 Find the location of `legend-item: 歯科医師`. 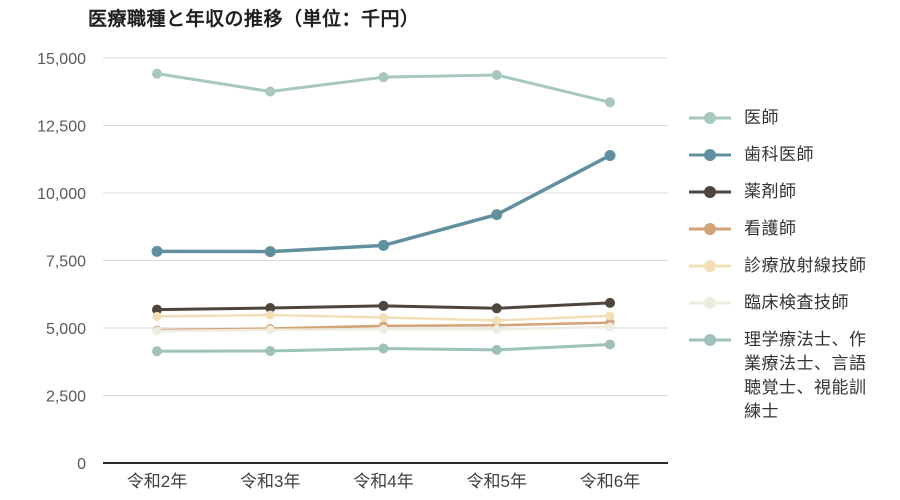

legend-item: 歯科医師 is located at coordinates (792, 155).